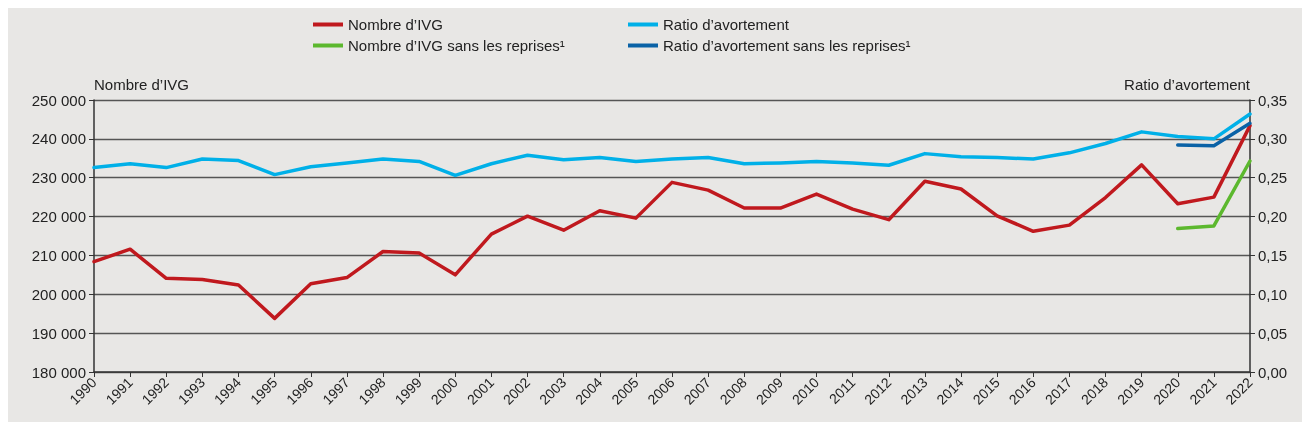 The image size is (1310, 430). Describe the element at coordinates (58, 100) in the screenshot. I see `y-tick-label: 250 000` at that location.